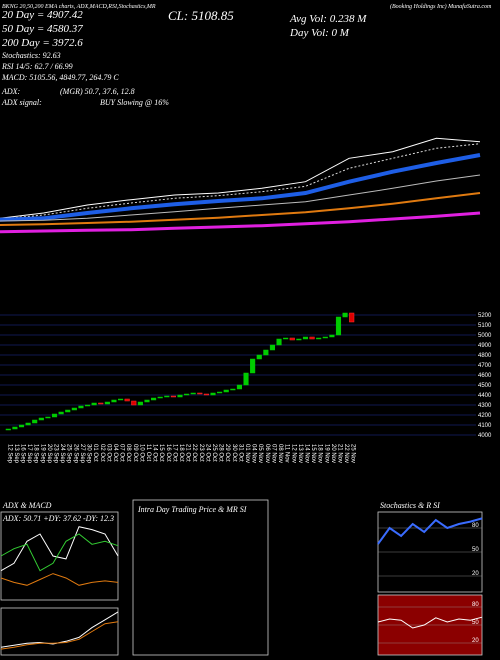 This screenshot has height=660, width=500. Describe the element at coordinates (485, 346) in the screenshot. I see `y-tick-label: 4900` at that location.